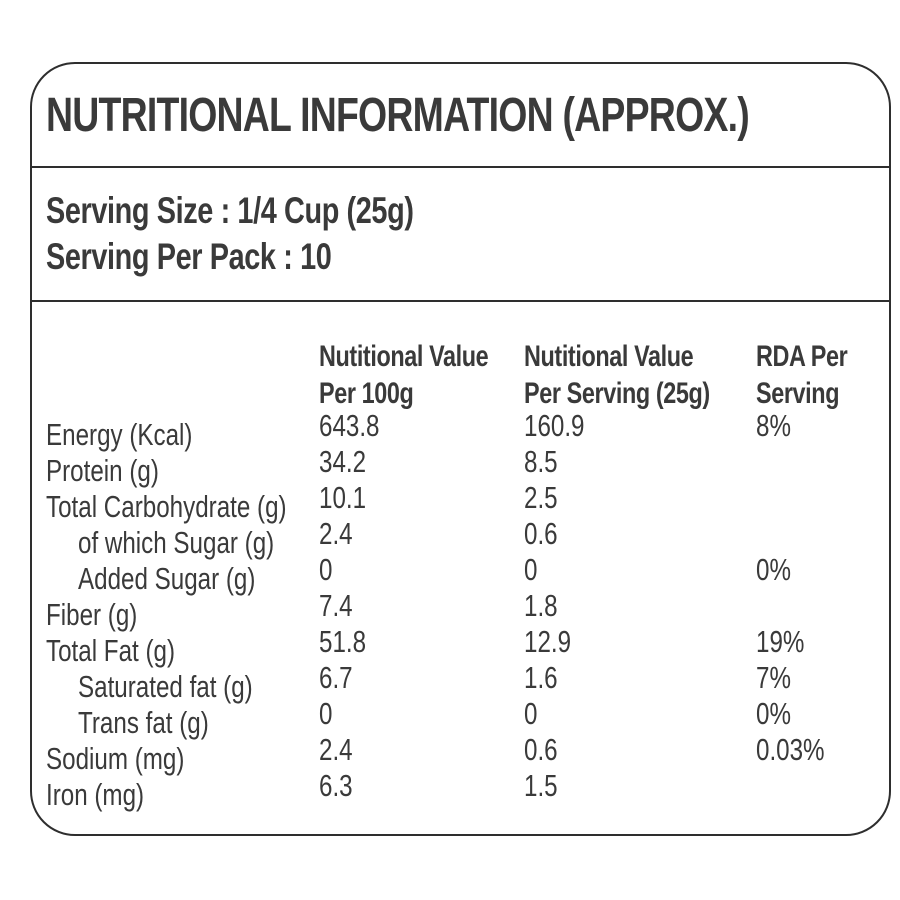 The image size is (900, 900). Describe the element at coordinates (802, 356) in the screenshot. I see `header-rda-line1: RDA Per` at that location.